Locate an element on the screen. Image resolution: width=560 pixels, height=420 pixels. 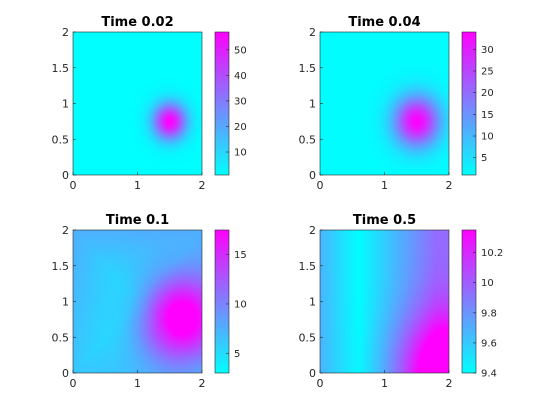
subplot-title: Time 0.04 is located at coordinates (384, 22).